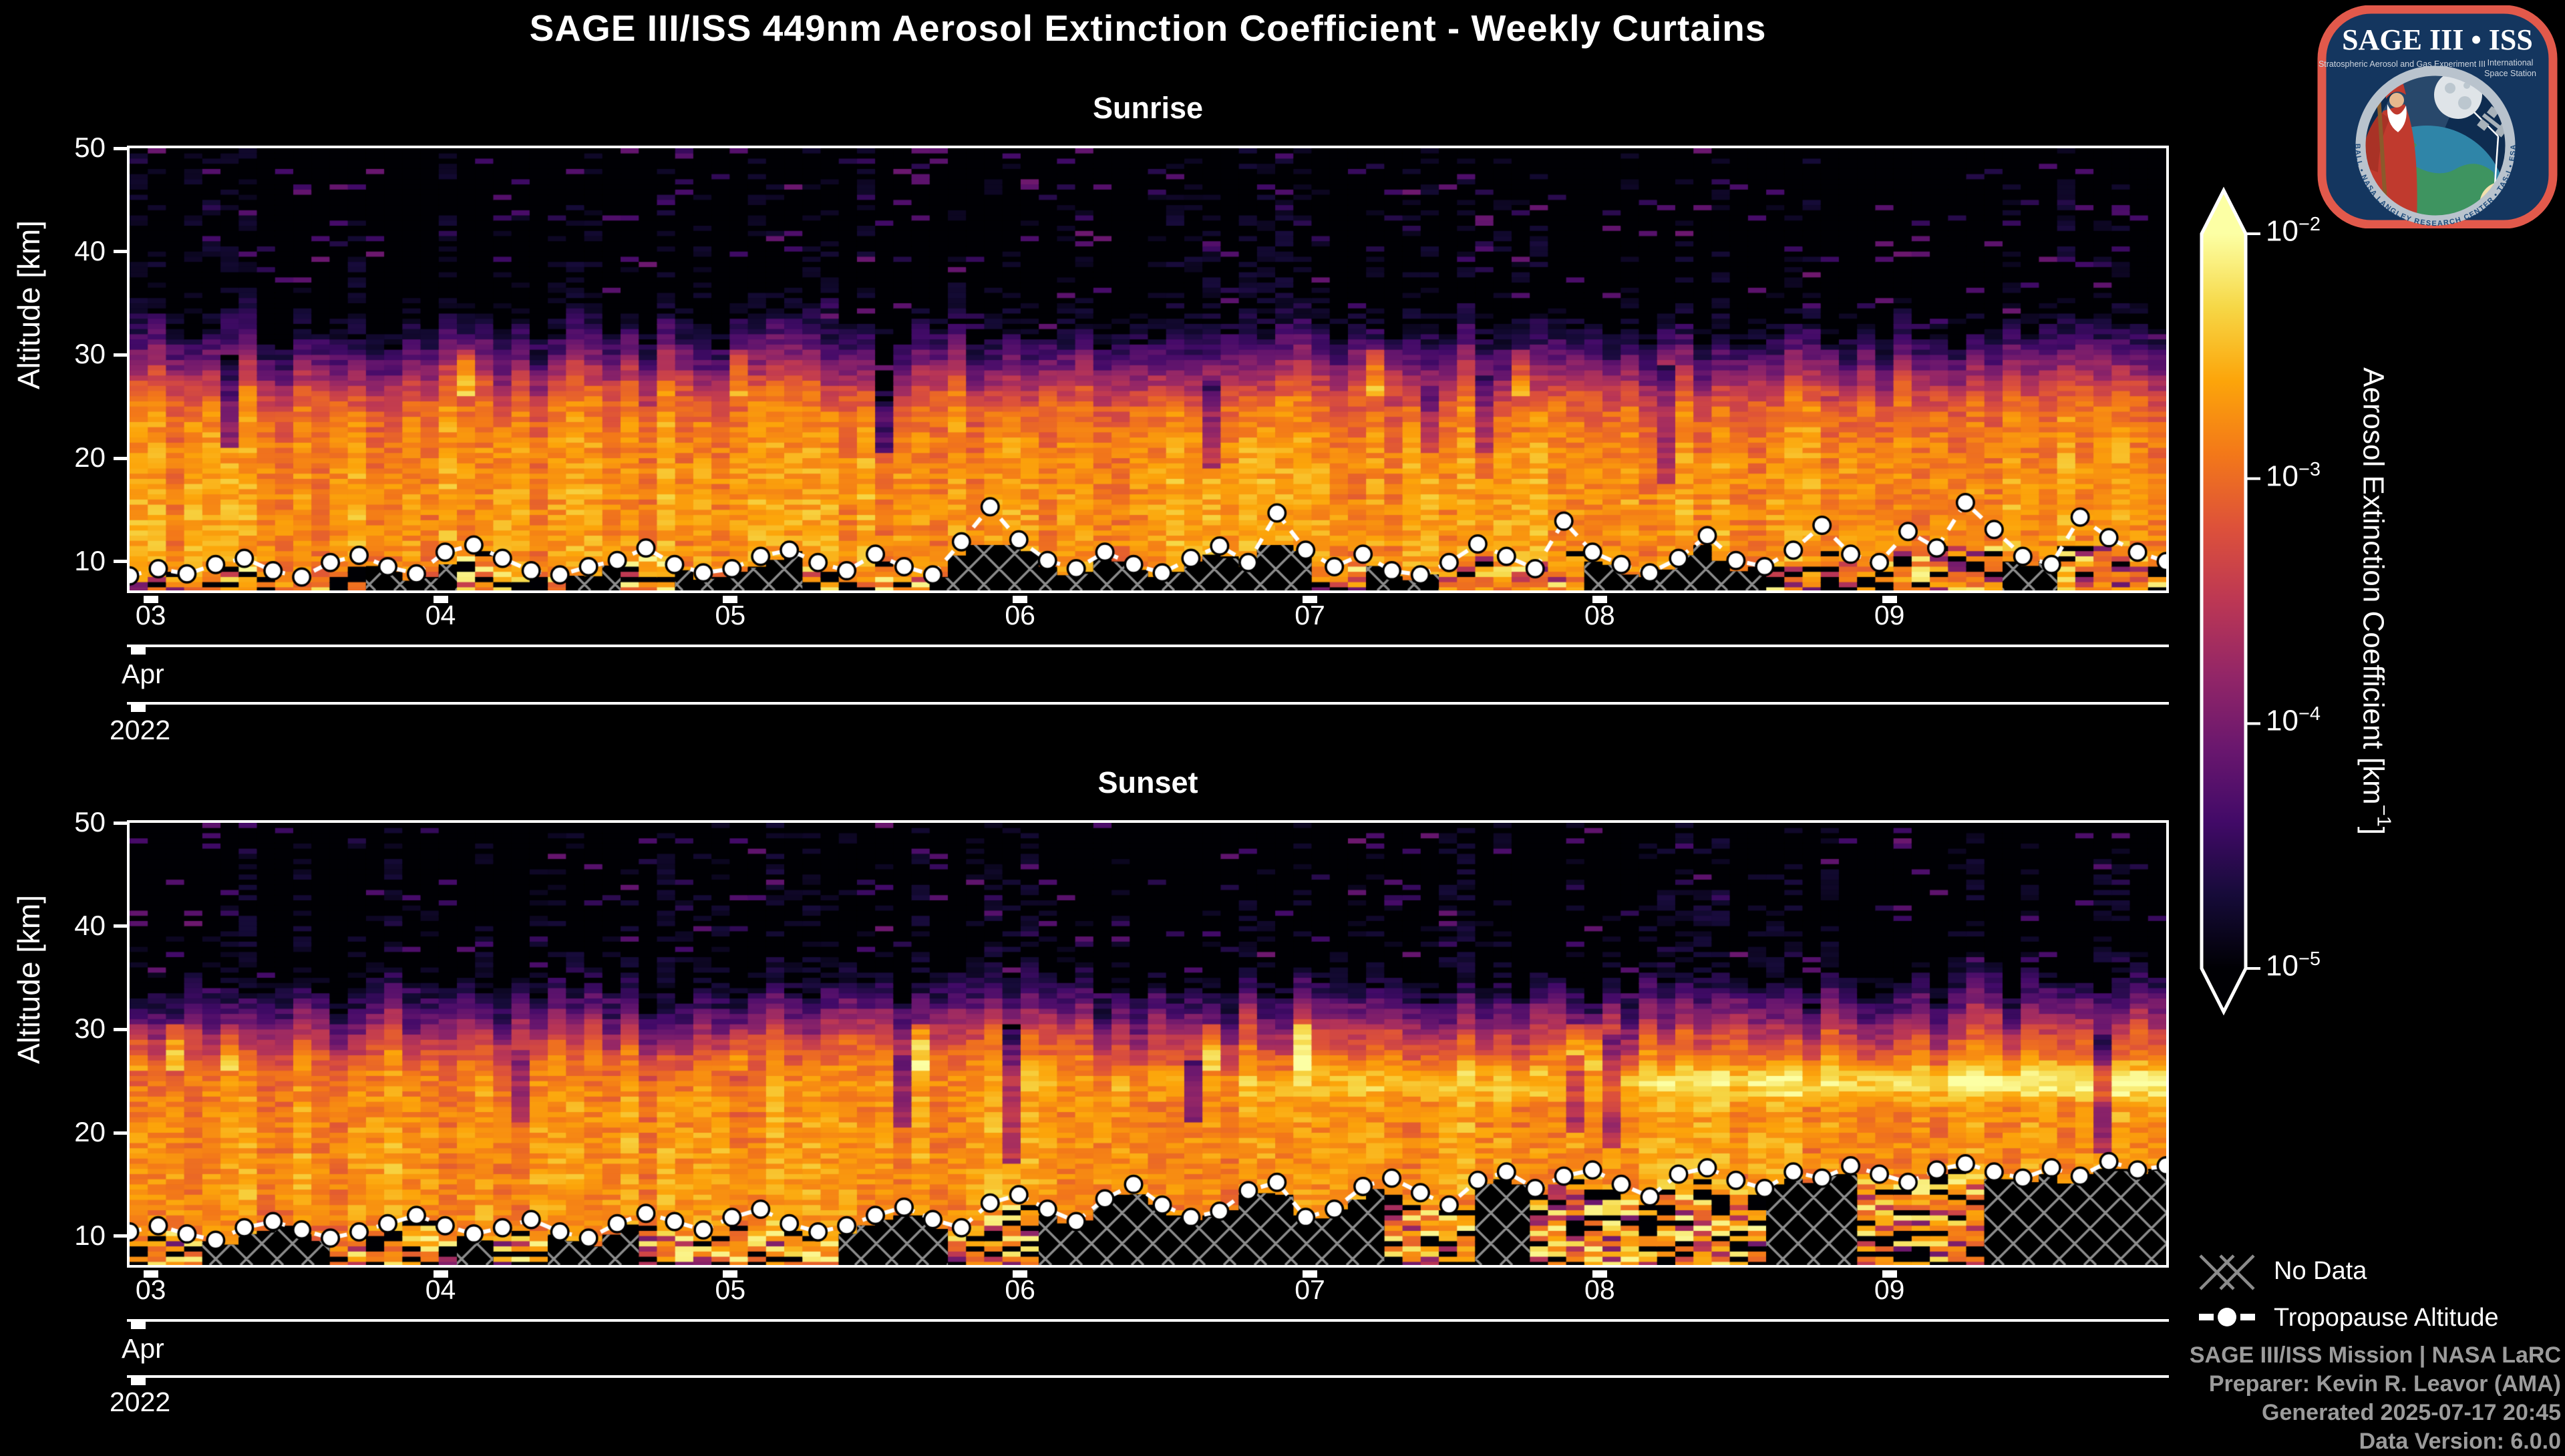 The height and width of the screenshot is (1456, 2565). What do you see at coordinates (2396, 101) in the screenshot?
I see `logo-wizard-face` at bounding box center [2396, 101].